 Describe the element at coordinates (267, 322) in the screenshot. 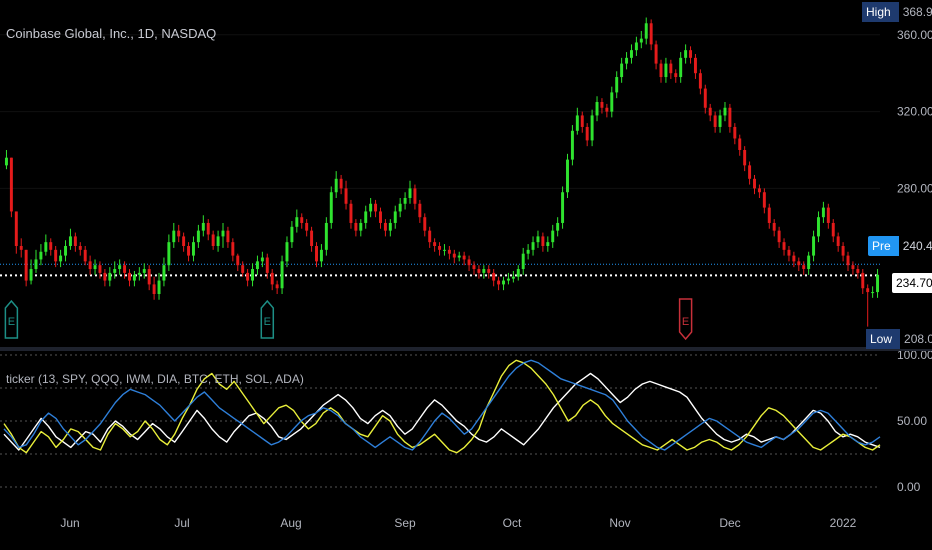

I see `earnings-marker-label: E` at that location.